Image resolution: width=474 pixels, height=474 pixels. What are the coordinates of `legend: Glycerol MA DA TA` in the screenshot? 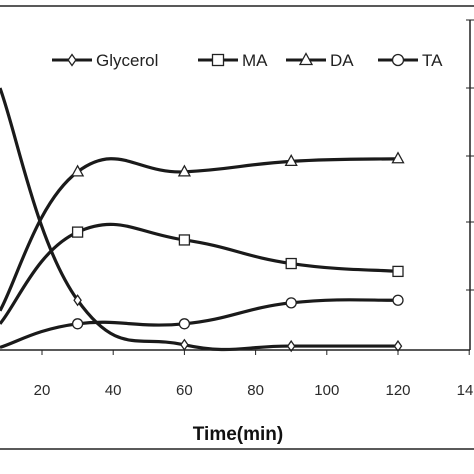 It's located at (247, 60).